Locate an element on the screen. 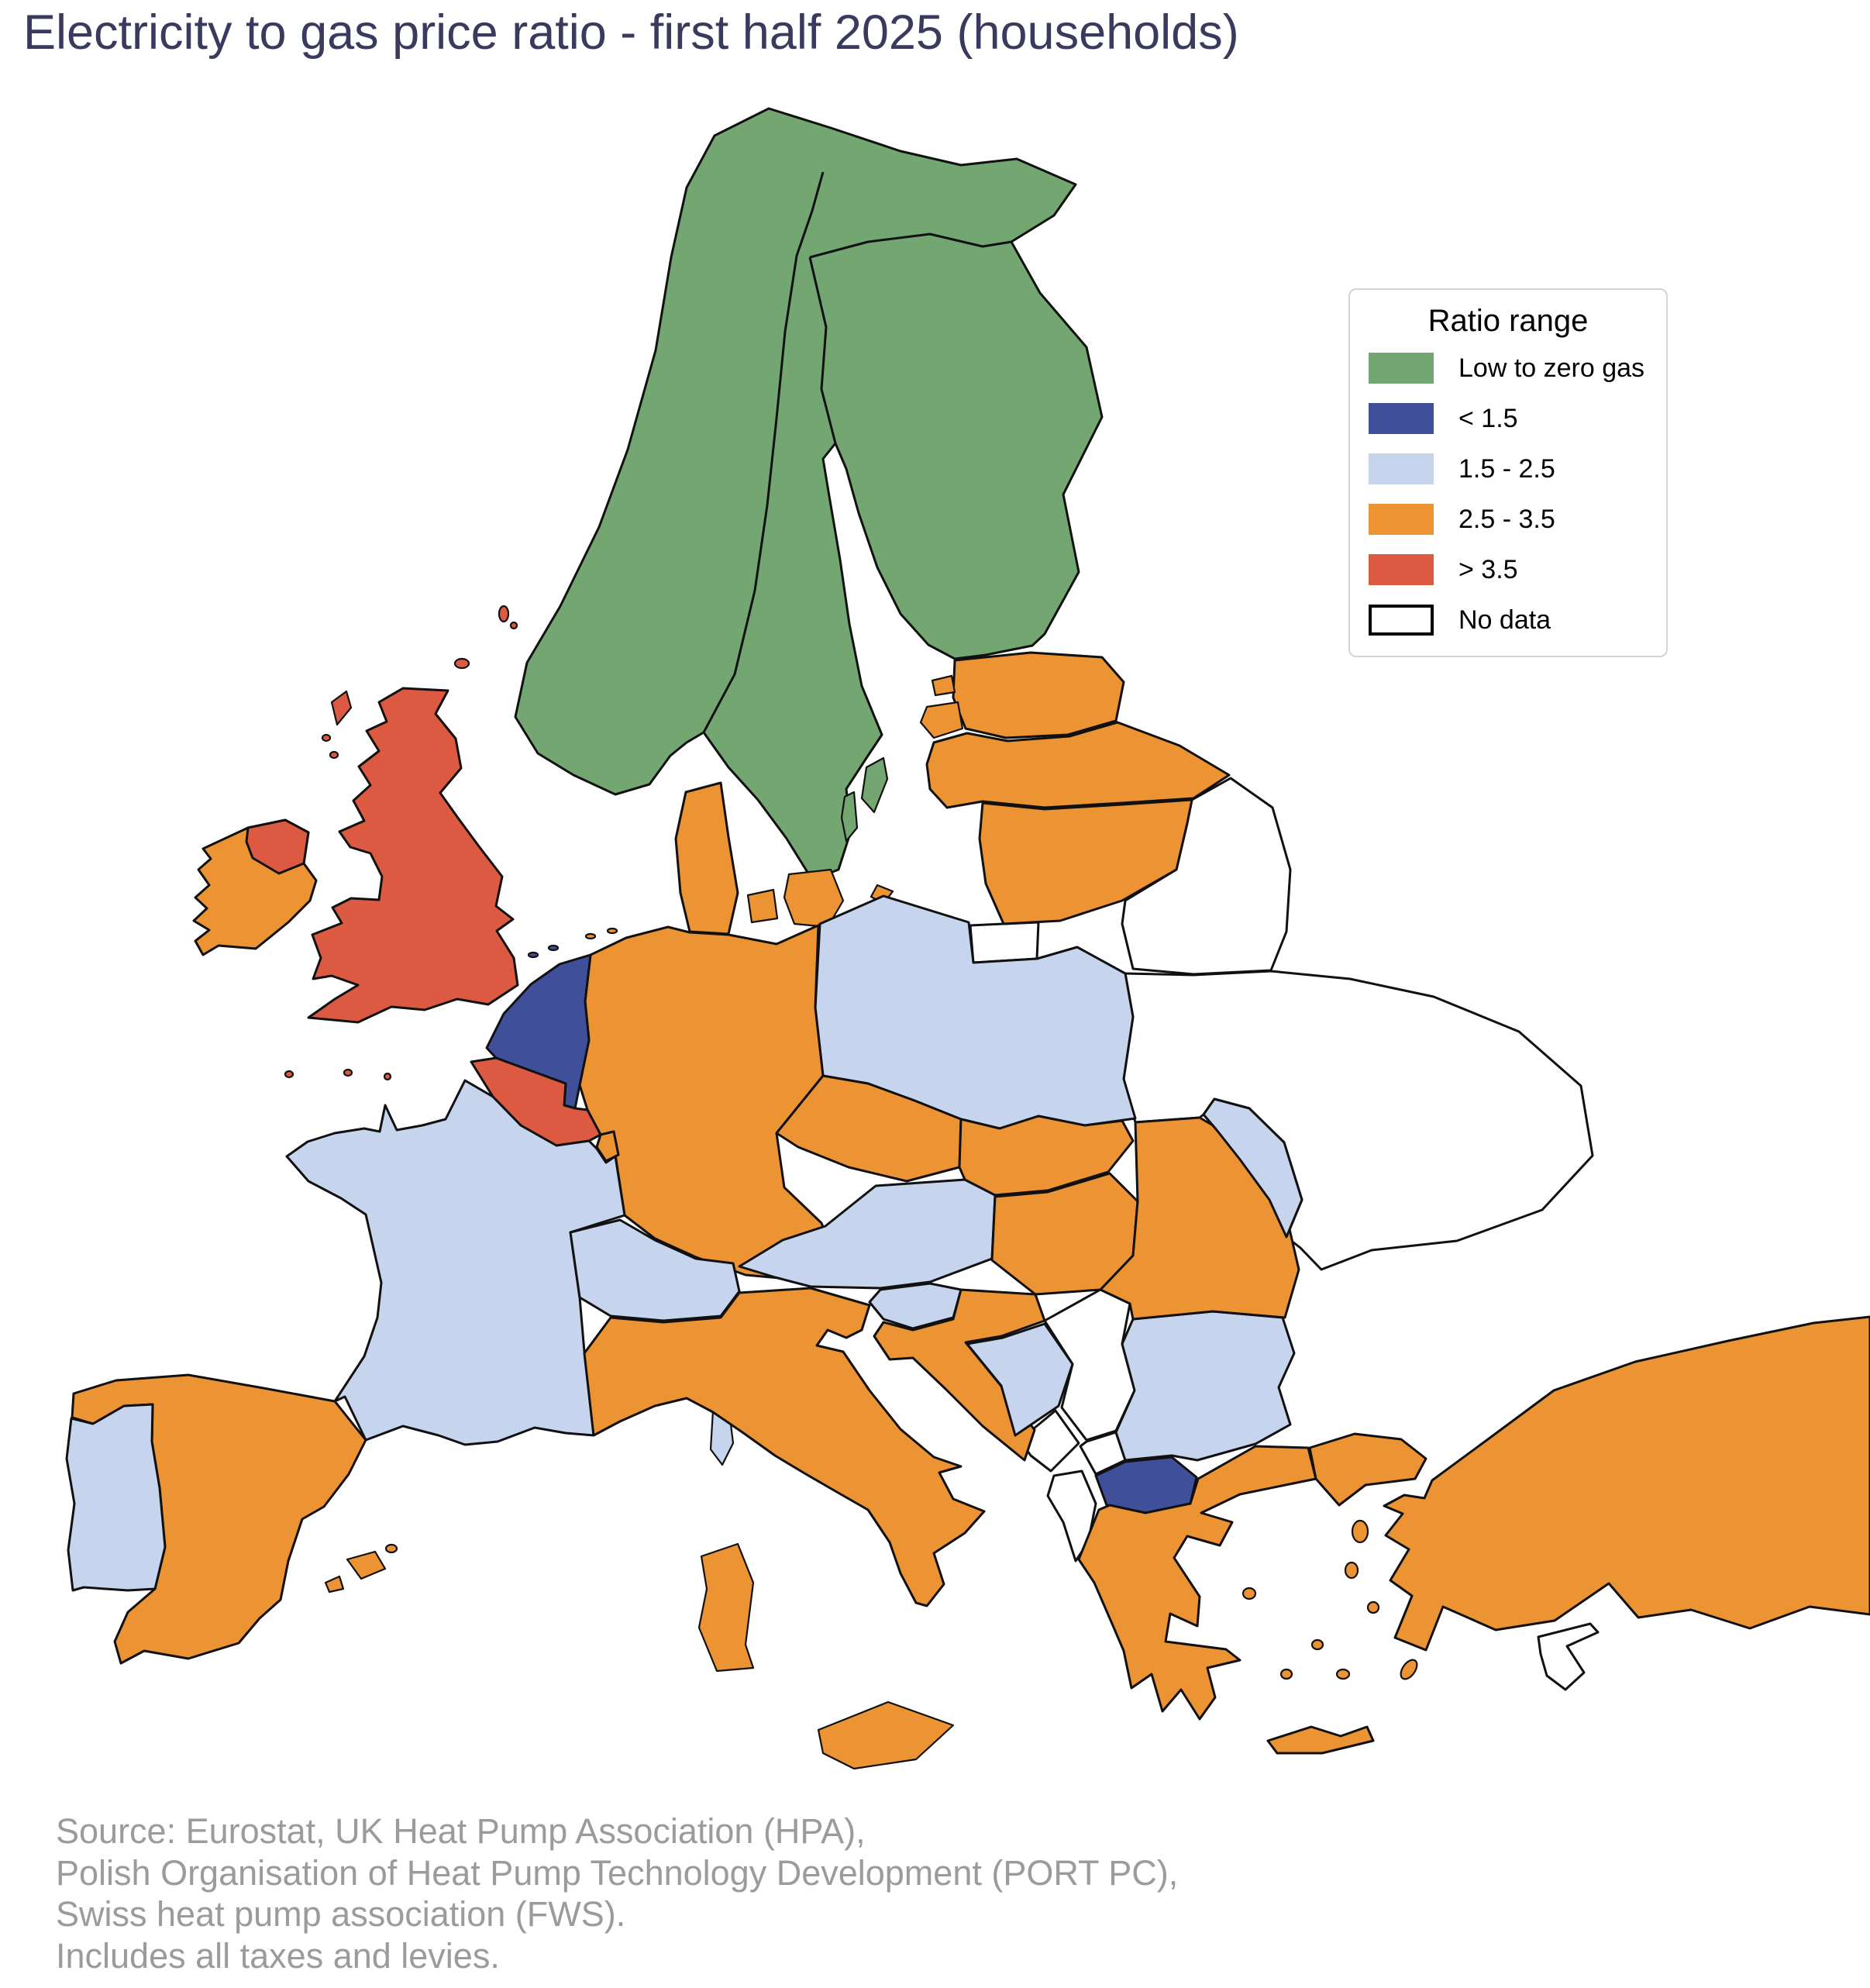 Image resolution: width=1870 pixels, height=1988 pixels. country-italy is located at coordinates (784, 1447).